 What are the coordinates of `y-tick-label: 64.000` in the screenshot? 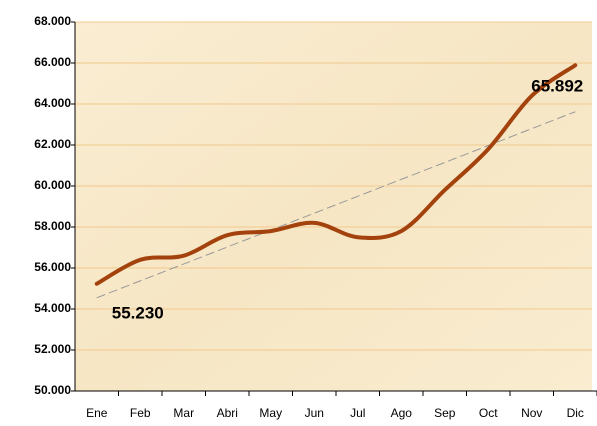 It's located at (52, 103).